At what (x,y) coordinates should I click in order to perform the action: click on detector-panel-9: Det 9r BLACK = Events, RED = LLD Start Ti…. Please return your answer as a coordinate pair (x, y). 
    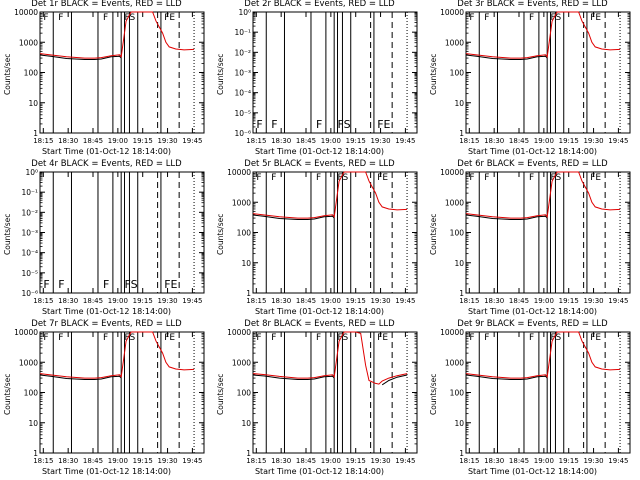
    Looking at the image, I should click on (532, 399).